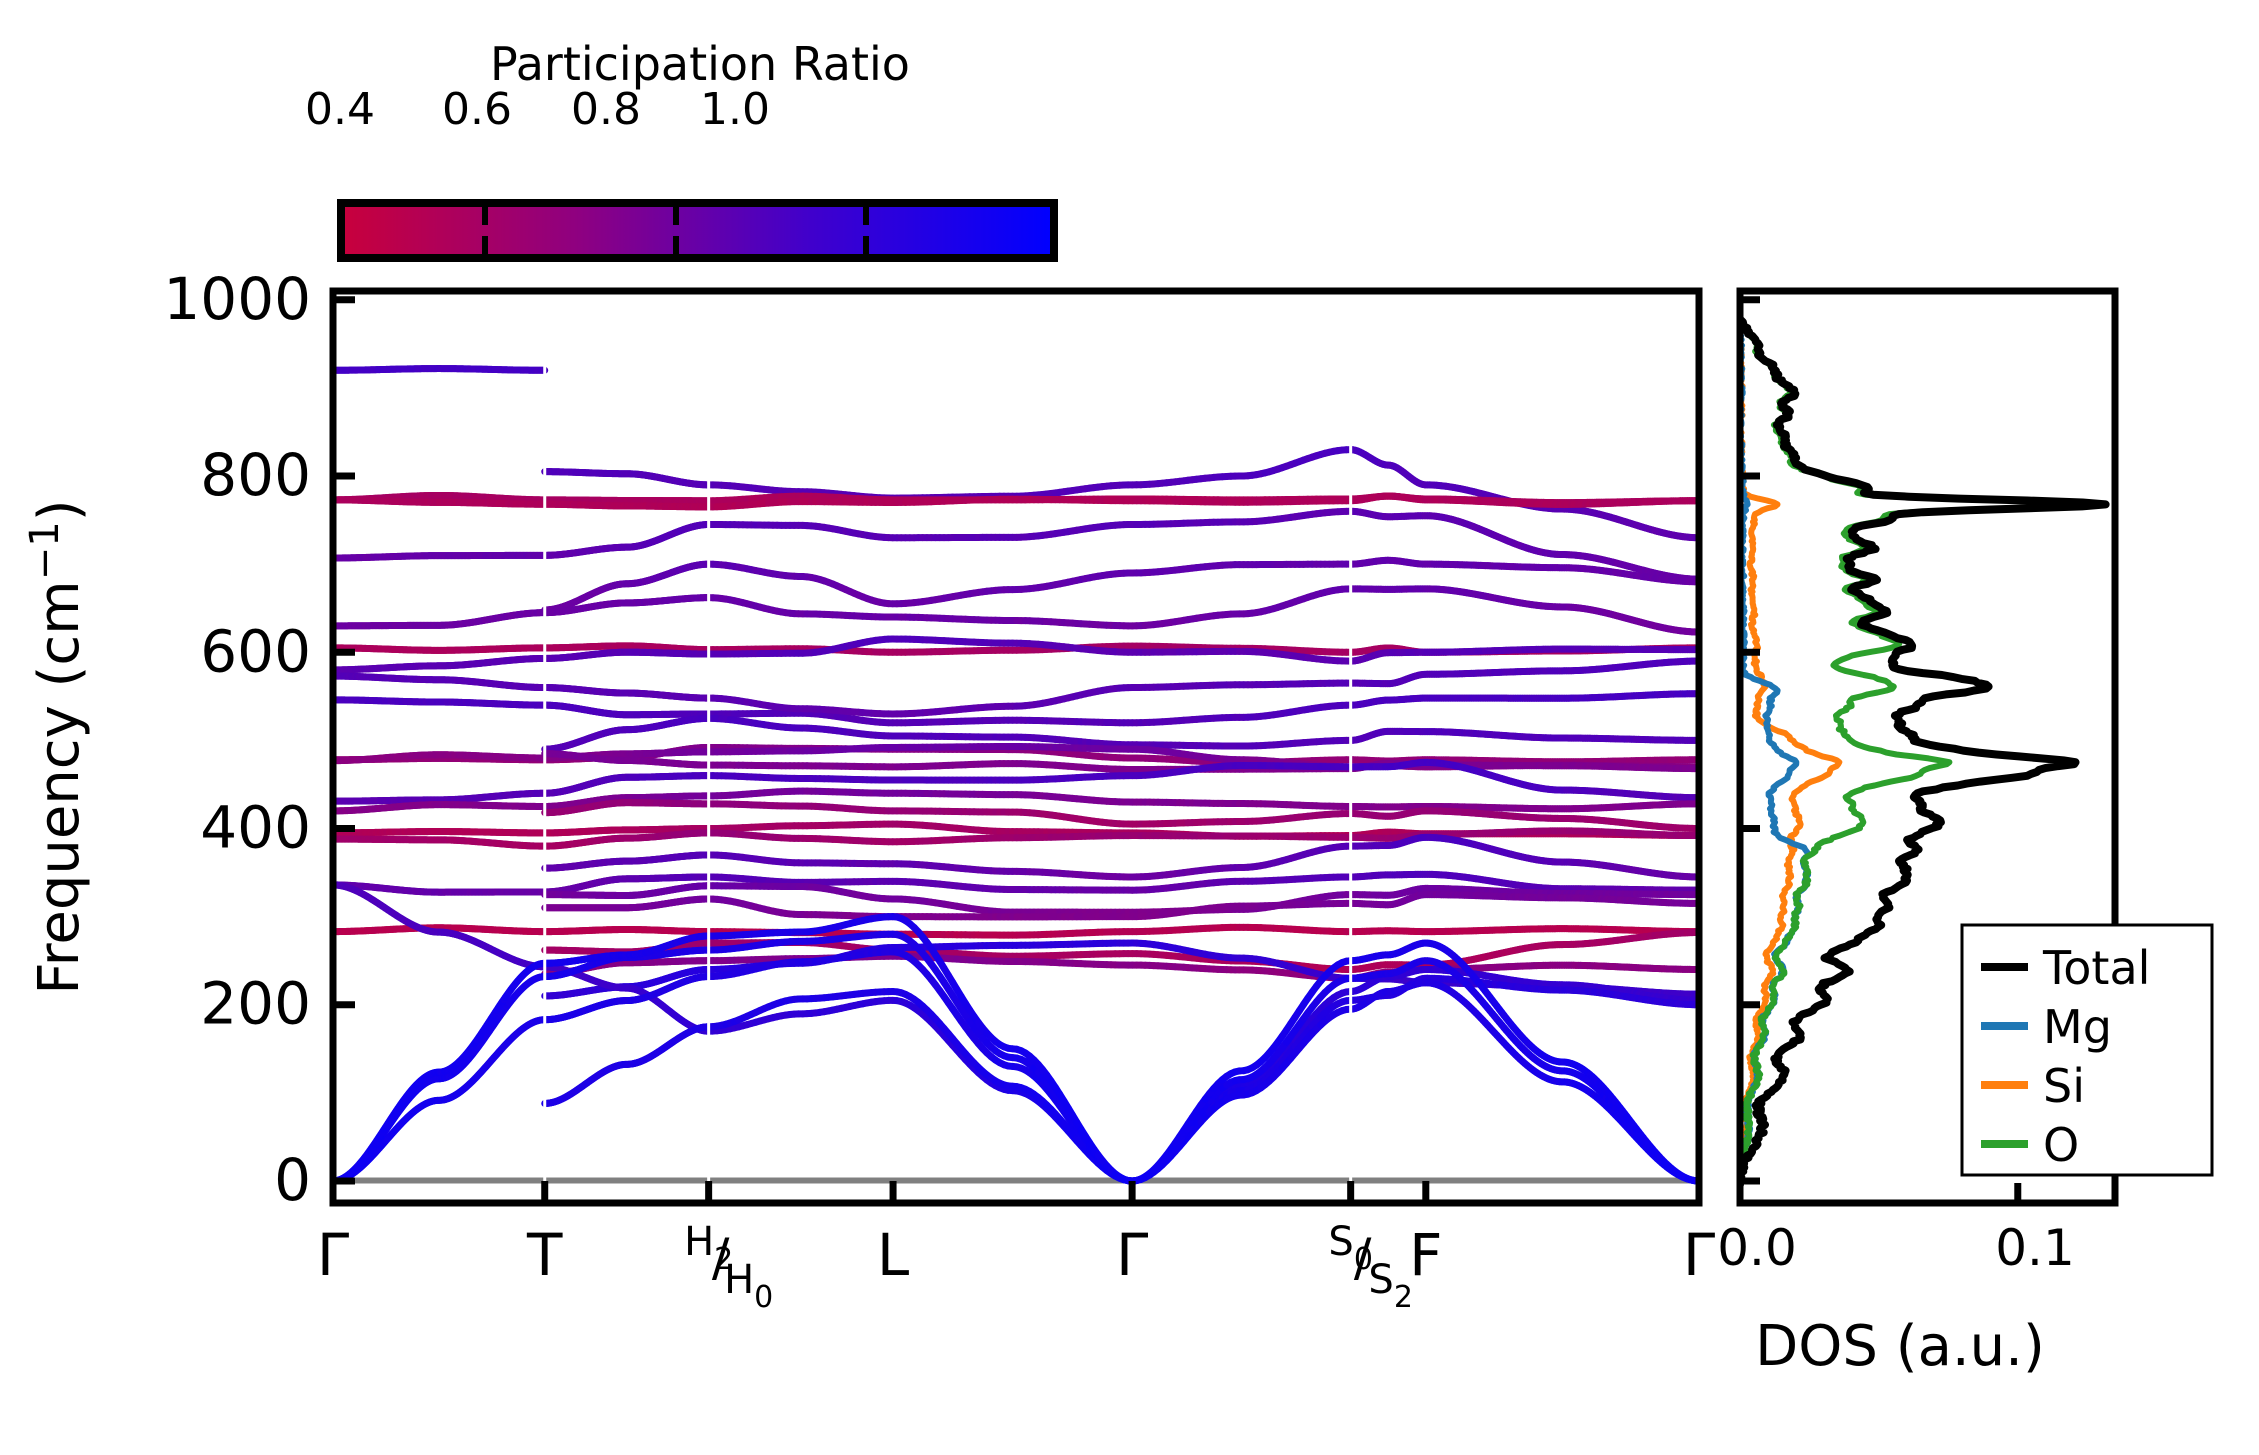  I want to click on colorbar-gradient, so click(697, 230).